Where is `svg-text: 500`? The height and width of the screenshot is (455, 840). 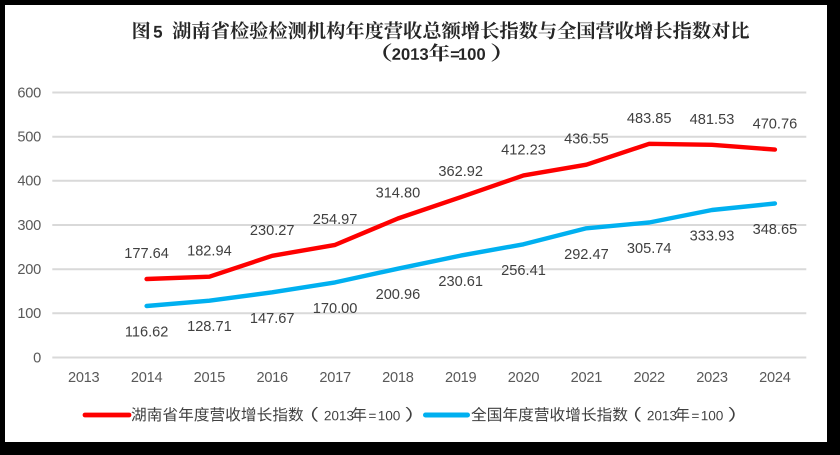 svg-text: 500 is located at coordinates (29, 138).